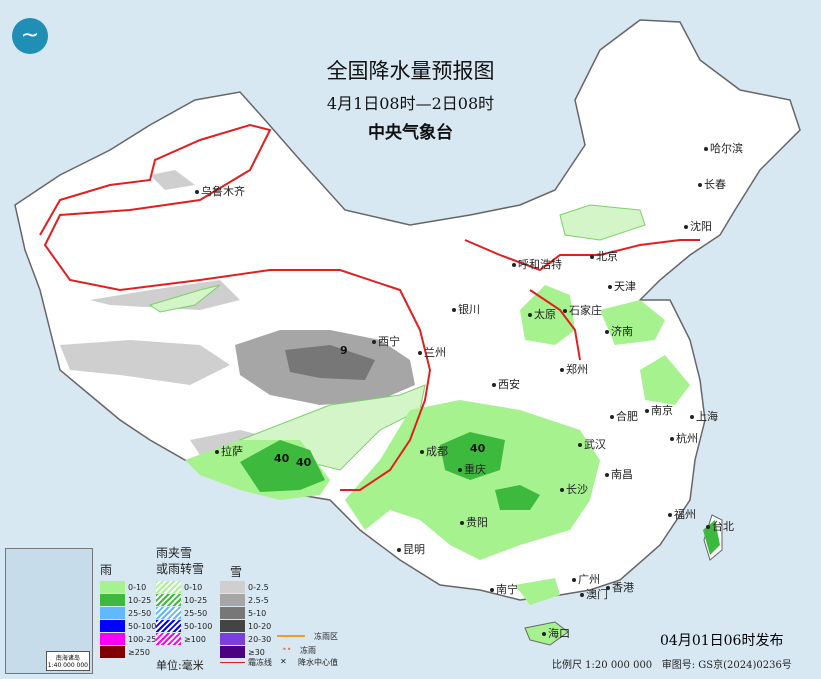 The height and width of the screenshot is (679, 821). Describe the element at coordinates (180, 665) in the screenshot. I see `legend-unit: 单位:毫米` at that location.